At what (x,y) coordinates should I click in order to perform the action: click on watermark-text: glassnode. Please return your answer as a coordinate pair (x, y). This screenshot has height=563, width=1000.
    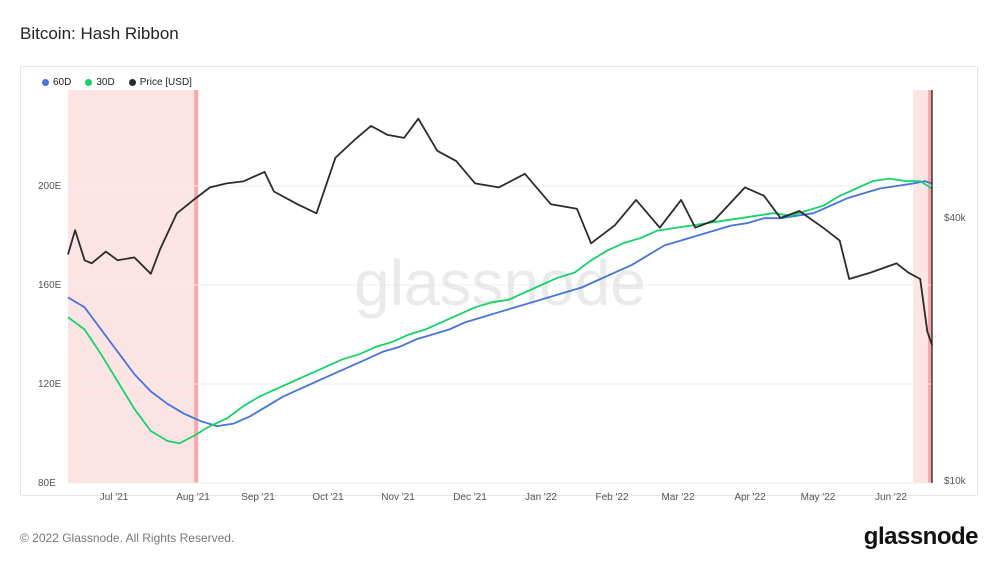
    Looking at the image, I should click on (500, 283).